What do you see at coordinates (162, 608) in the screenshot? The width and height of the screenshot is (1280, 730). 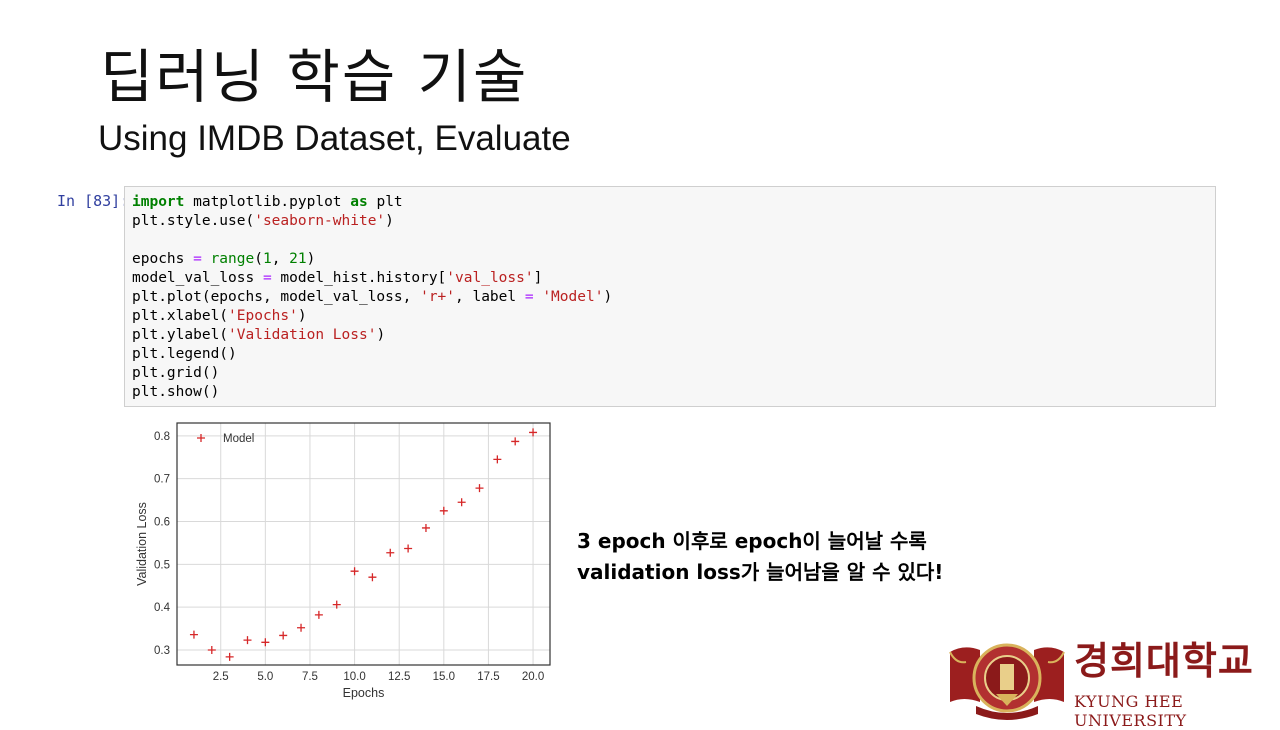 I see `y-tick-label: 0.4` at bounding box center [162, 608].